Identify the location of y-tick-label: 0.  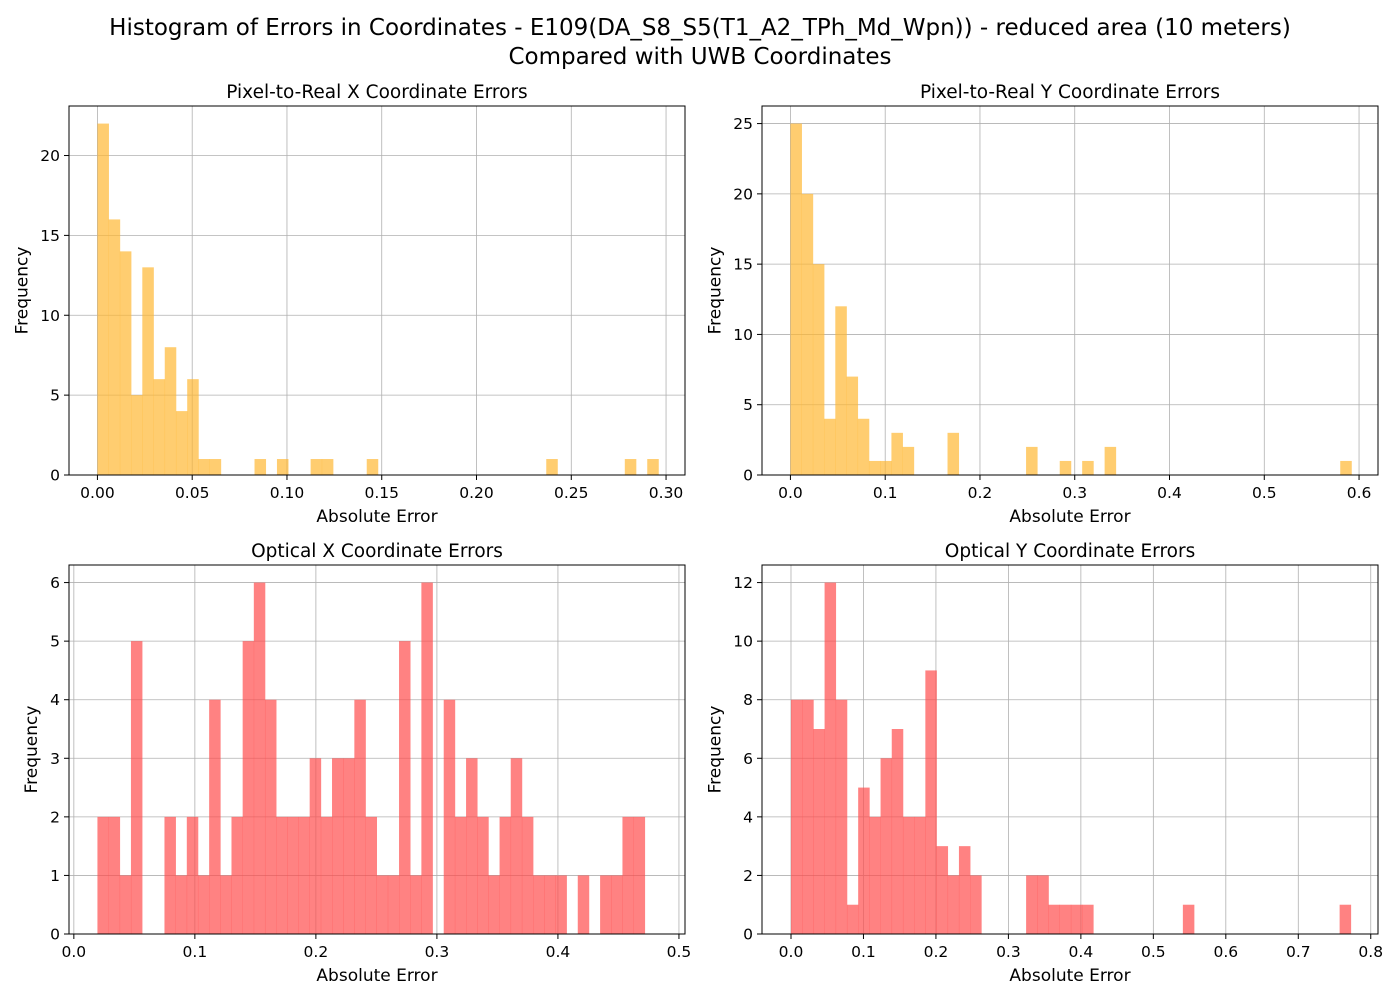
(748, 476).